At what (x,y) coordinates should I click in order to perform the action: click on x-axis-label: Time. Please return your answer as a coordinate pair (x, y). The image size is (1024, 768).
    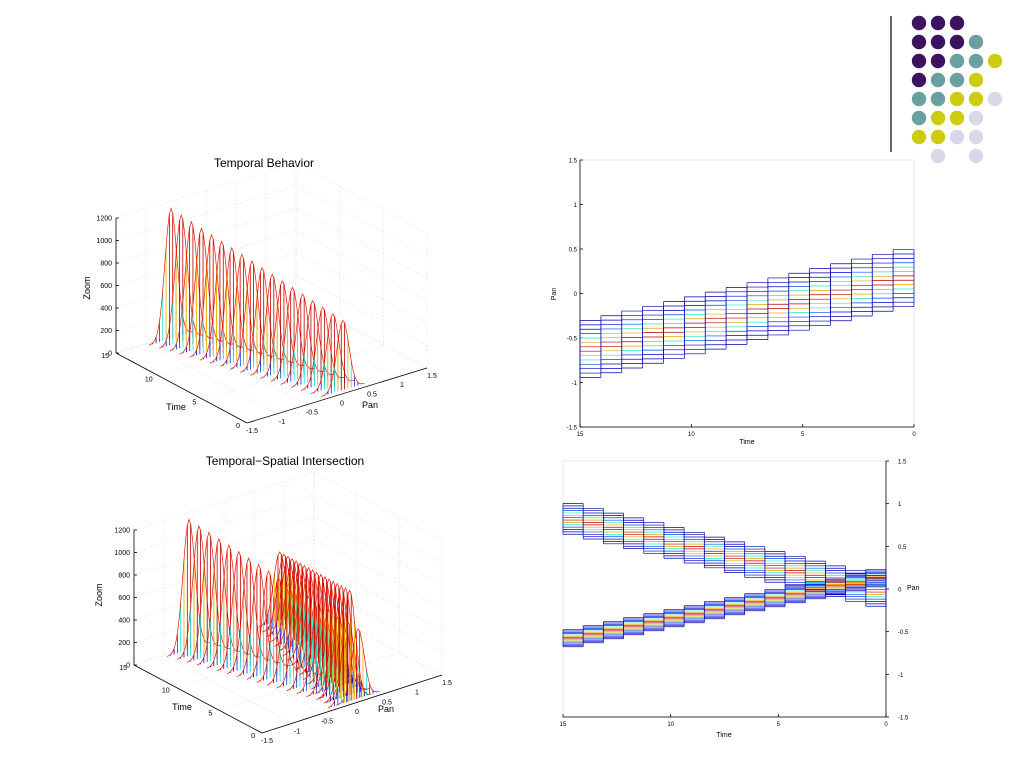
    Looking at the image, I should click on (746, 442).